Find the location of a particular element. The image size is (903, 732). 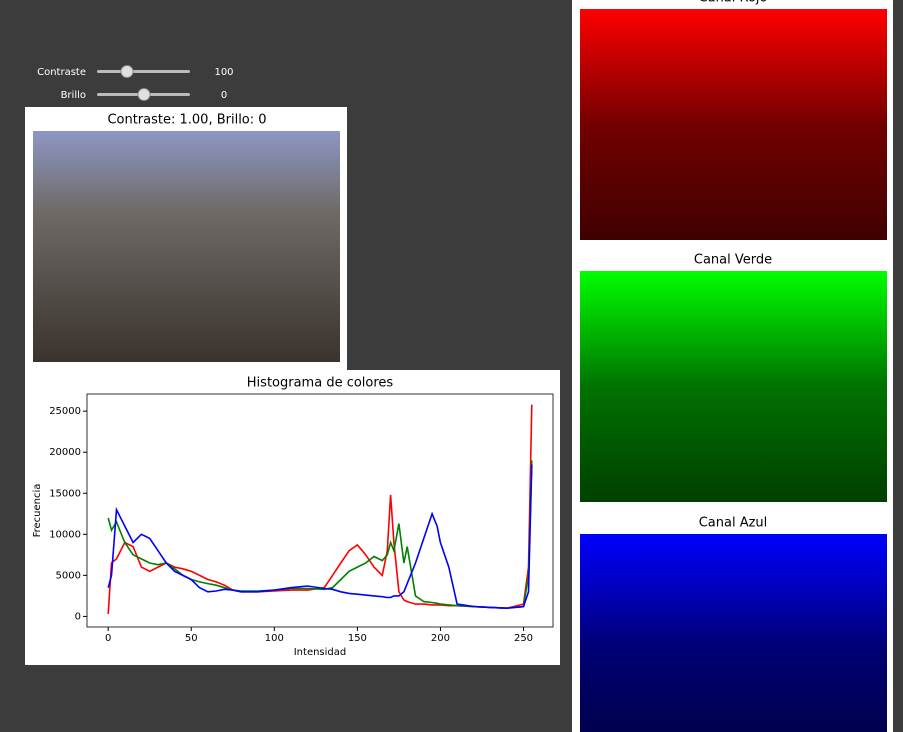

slider-value: 100 is located at coordinates (223, 72).